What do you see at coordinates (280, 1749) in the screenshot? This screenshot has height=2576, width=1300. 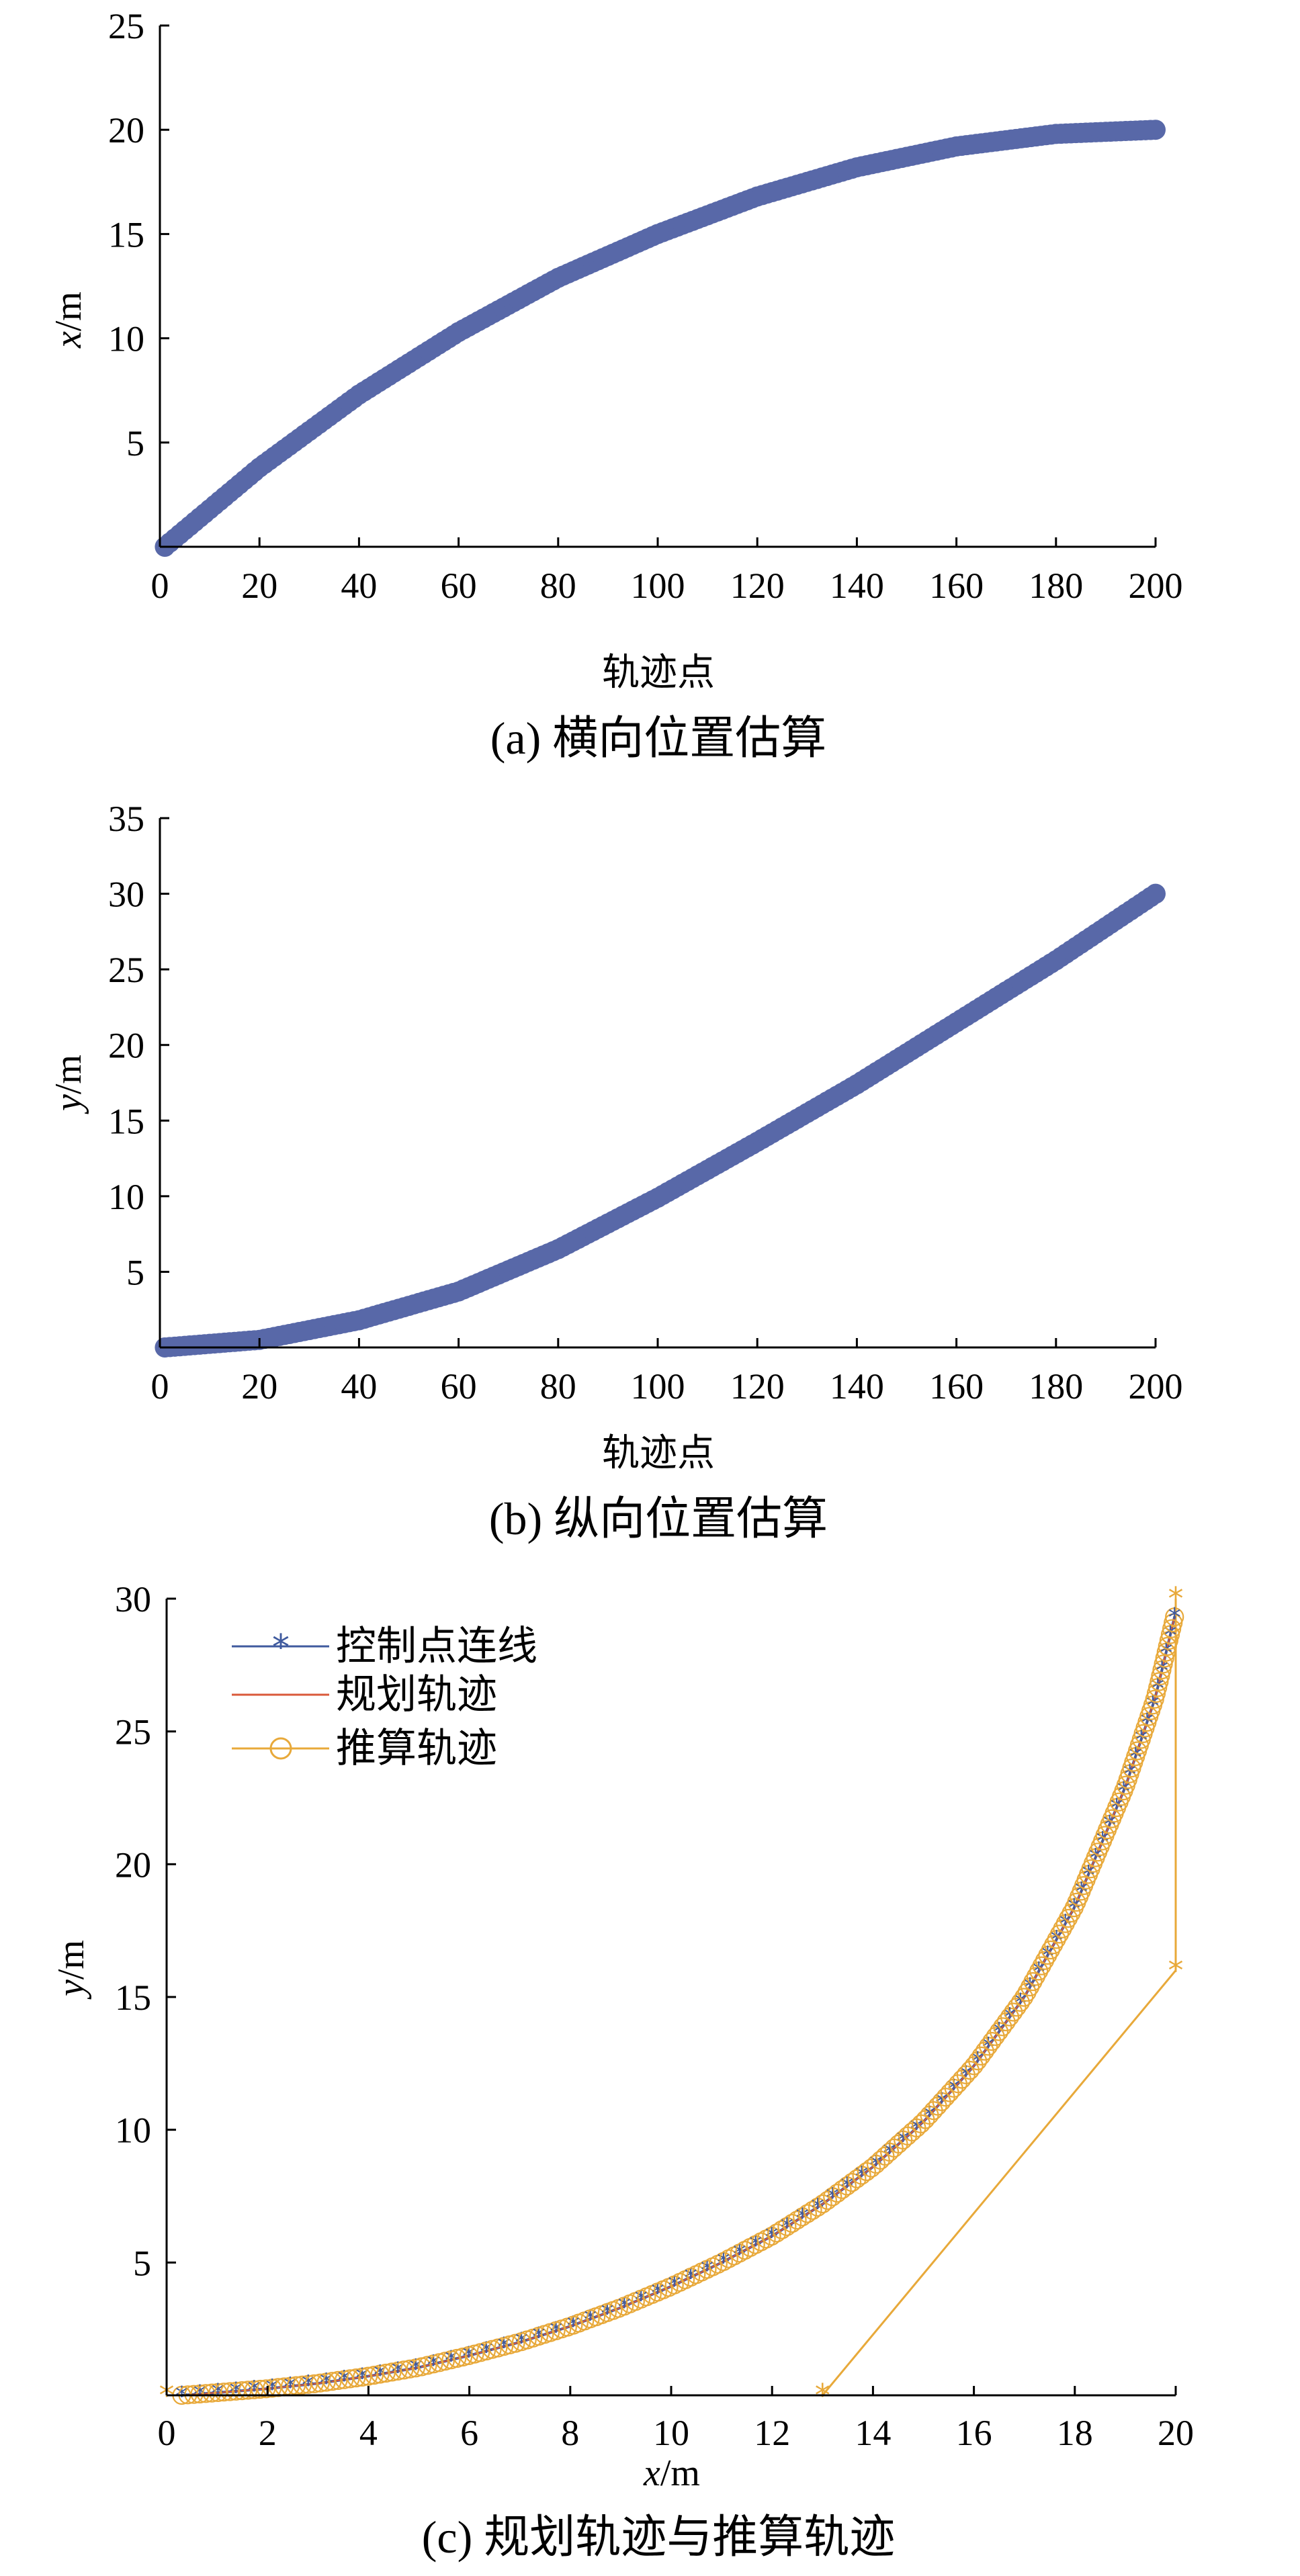 I see `legend-circle-icon` at bounding box center [280, 1749].